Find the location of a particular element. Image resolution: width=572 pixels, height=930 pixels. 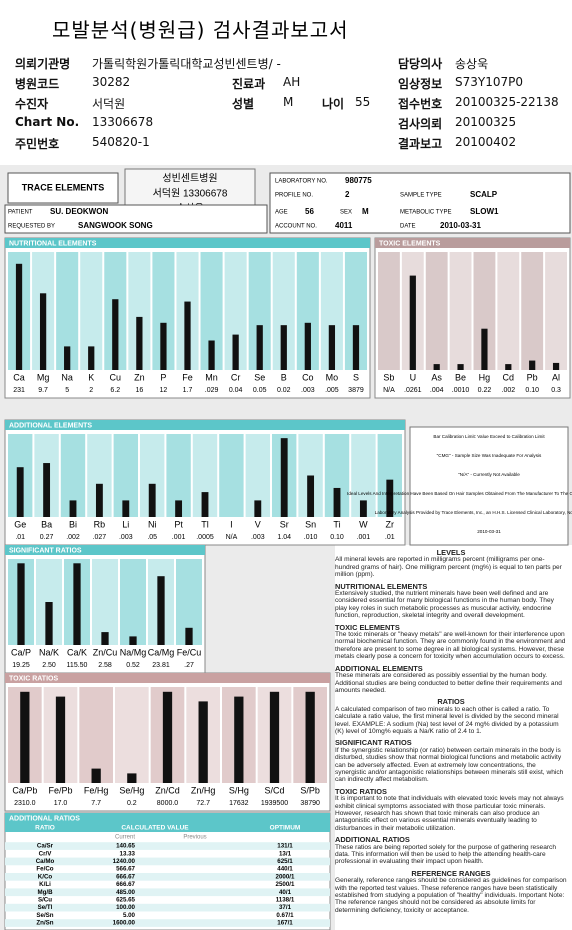

field-label: 검사의뢰 is located at coordinates (420, 124).